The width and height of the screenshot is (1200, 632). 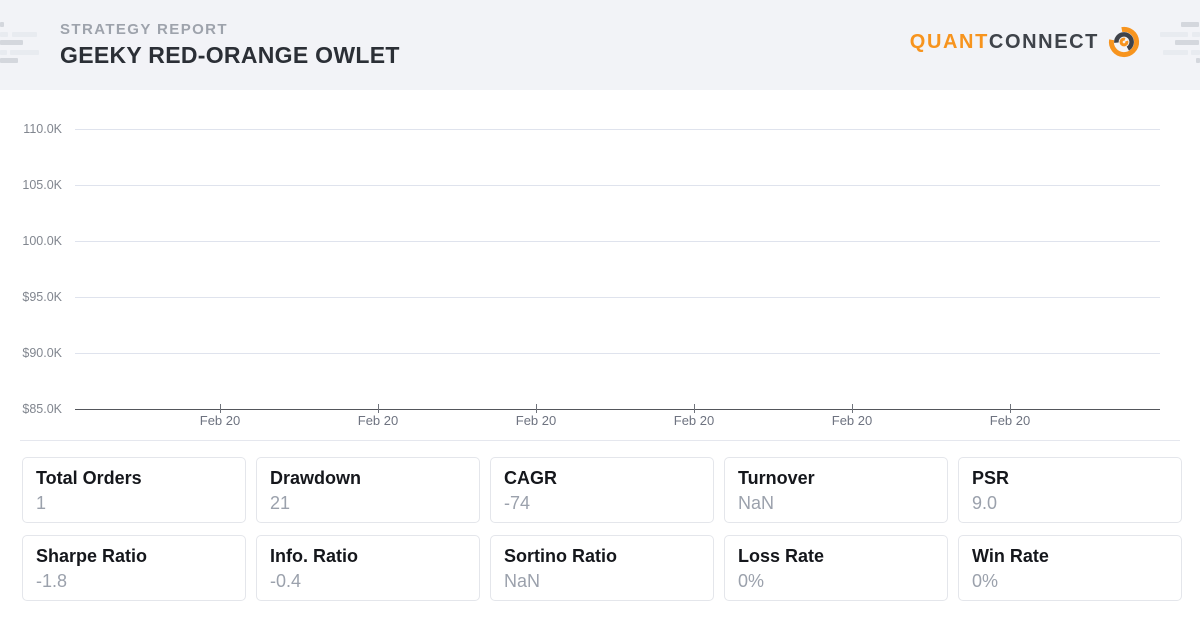 I want to click on stat-label: Total Orders, so click(x=89, y=478).